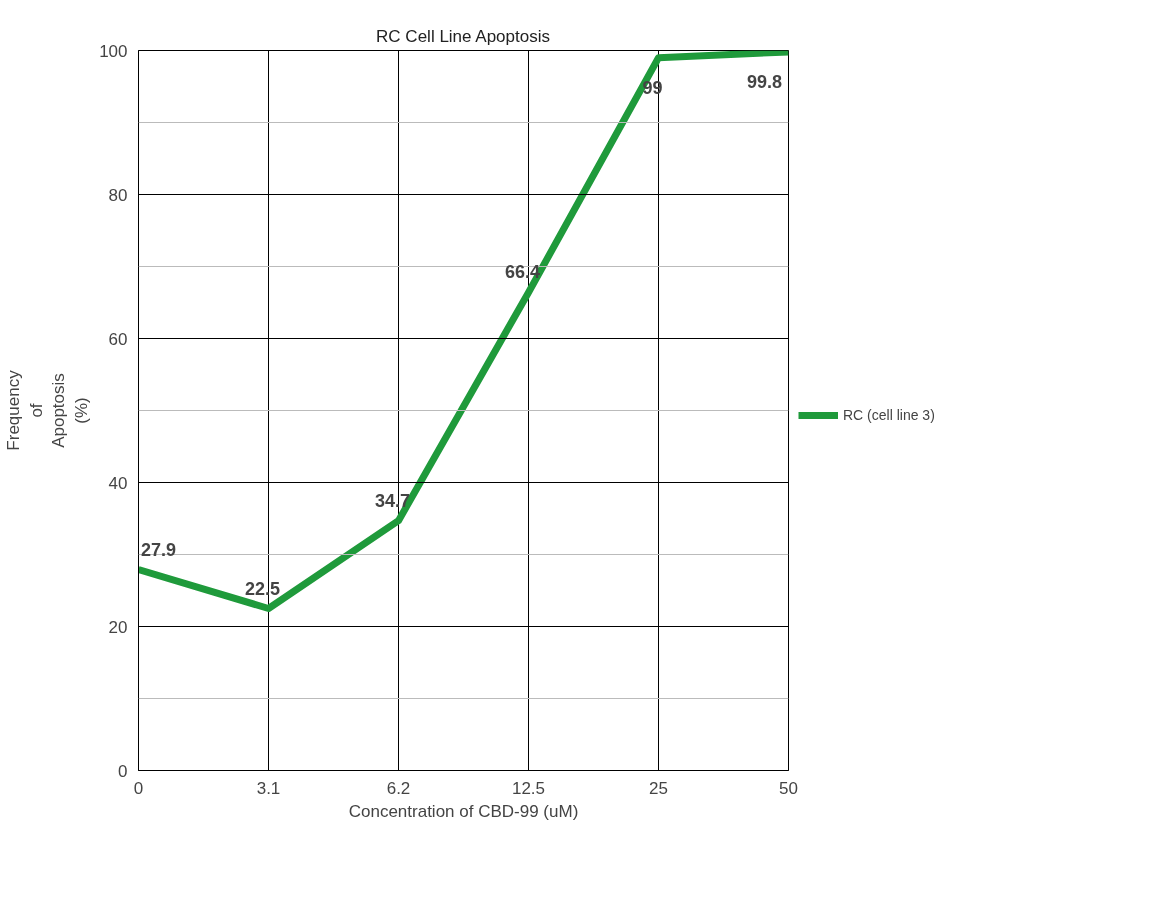 Image resolution: width=1149 pixels, height=913 pixels. I want to click on y-tick-label: 0, so click(123, 771).